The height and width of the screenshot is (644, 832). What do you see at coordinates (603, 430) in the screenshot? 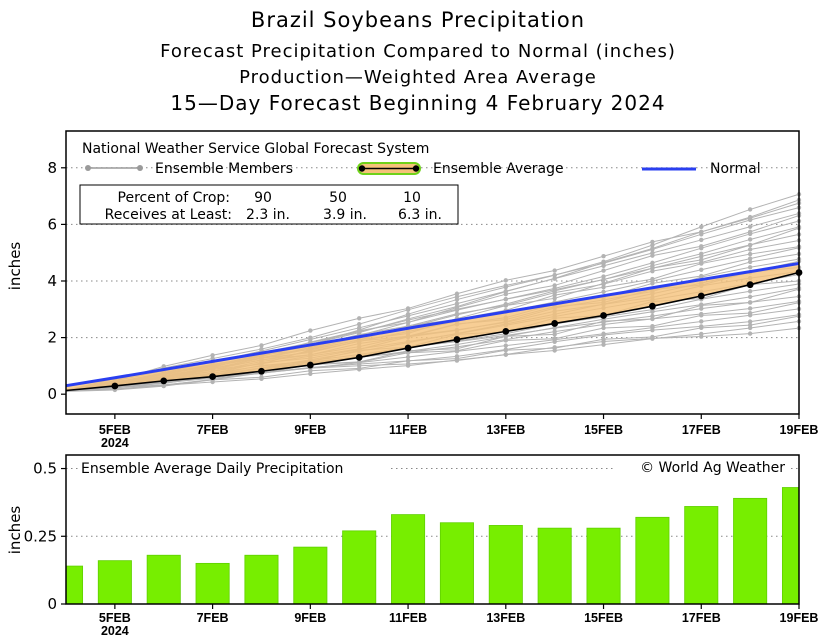
I see `top-x-tick-label: 15FEB` at bounding box center [603, 430].